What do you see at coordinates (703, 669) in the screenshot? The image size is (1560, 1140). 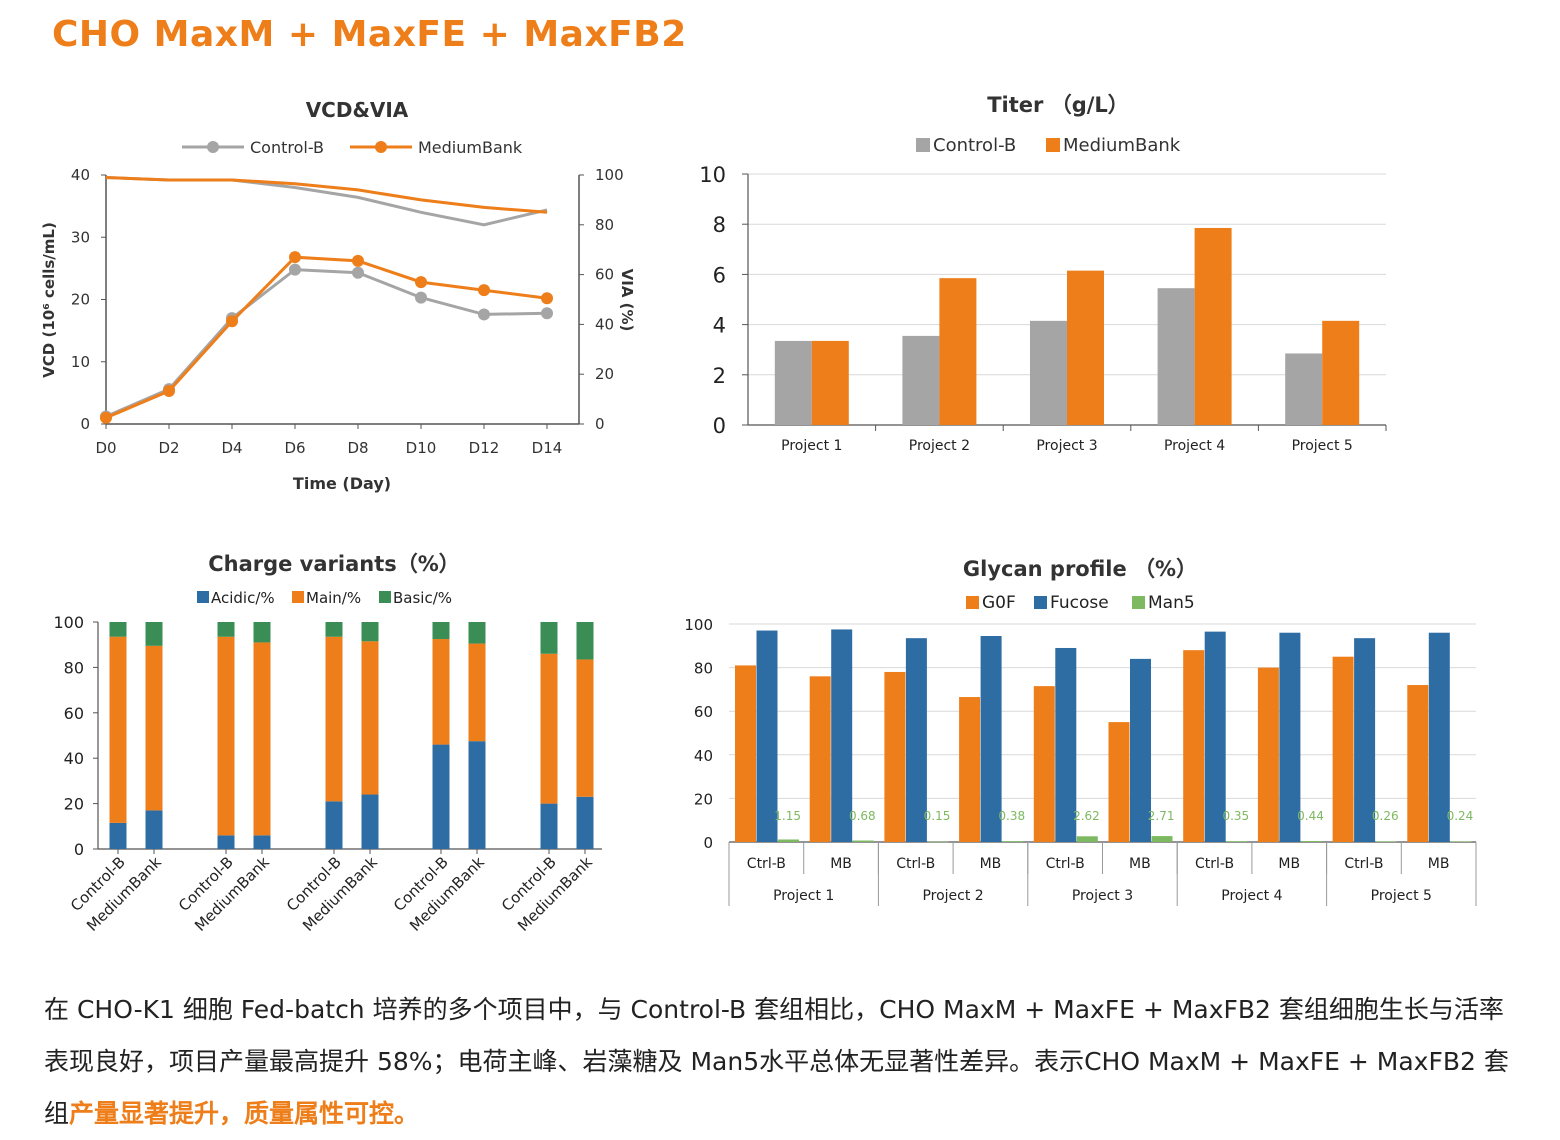 I see `y-tick-label: 80` at bounding box center [703, 669].